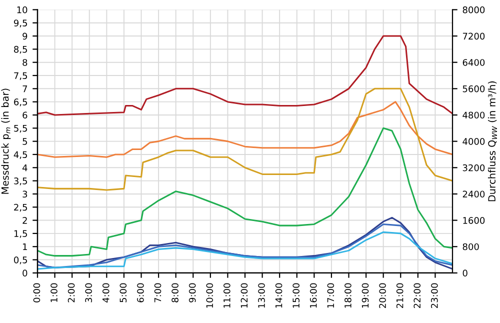 The height and width of the screenshot is (323, 500). Describe the element at coordinates (210, 295) in the screenshot. I see `x-tick-label: 10:00` at that location.